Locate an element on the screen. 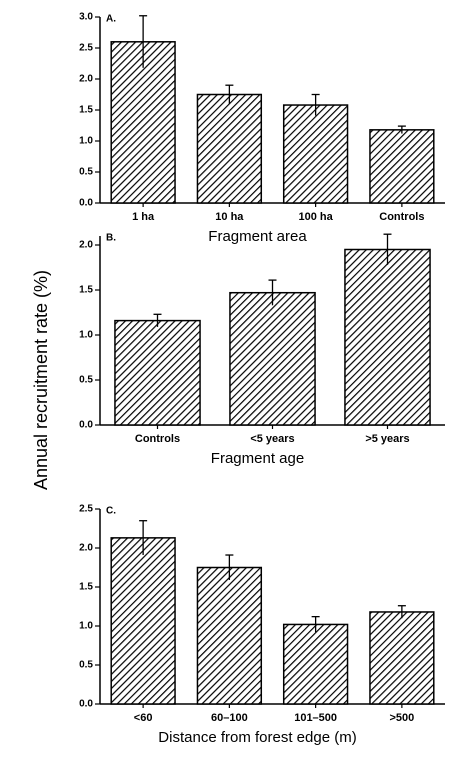 This screenshot has width=452, height=757. x-tick-label: <60 is located at coordinates (143, 718).